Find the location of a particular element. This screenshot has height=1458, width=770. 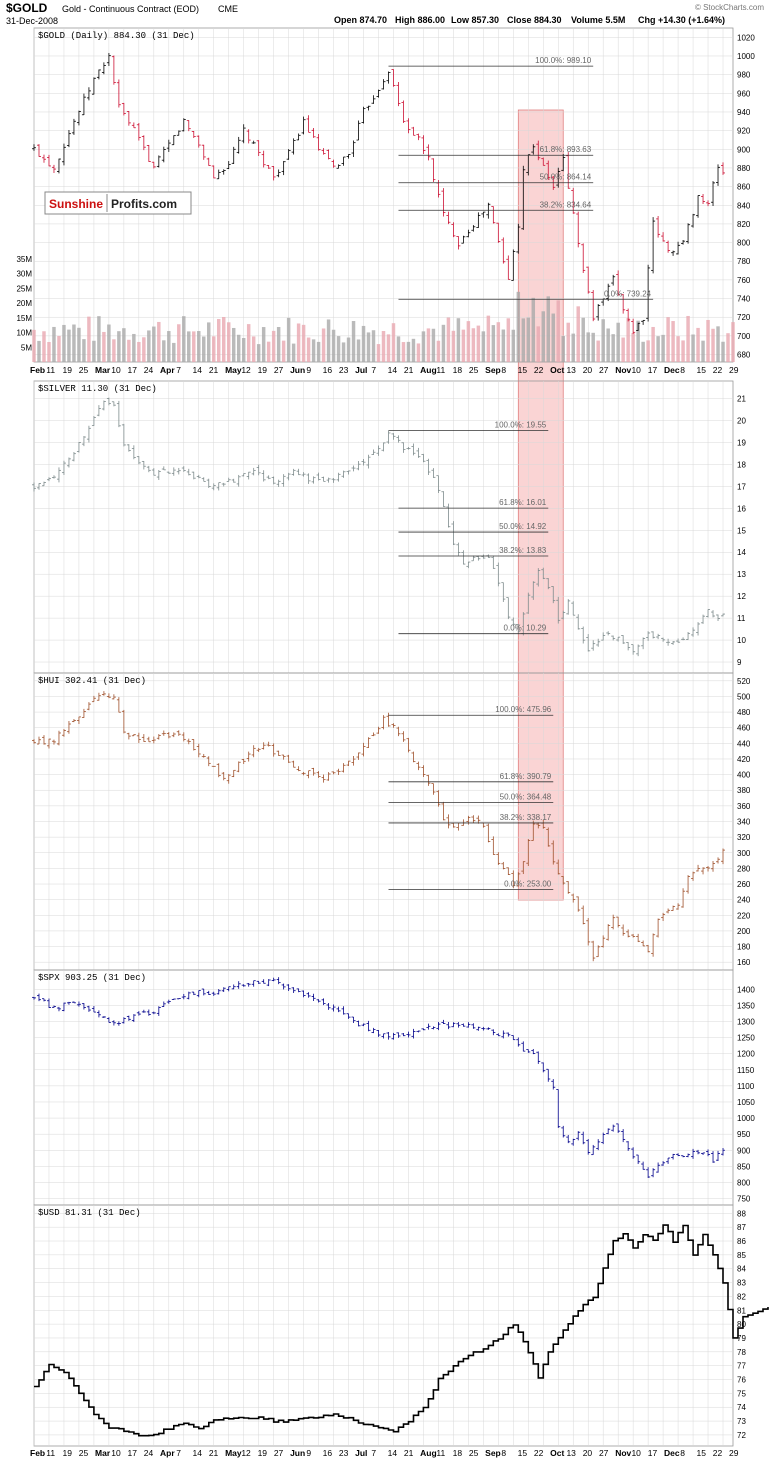

fib-label: 50.0%: 364.48 is located at coordinates (526, 796).